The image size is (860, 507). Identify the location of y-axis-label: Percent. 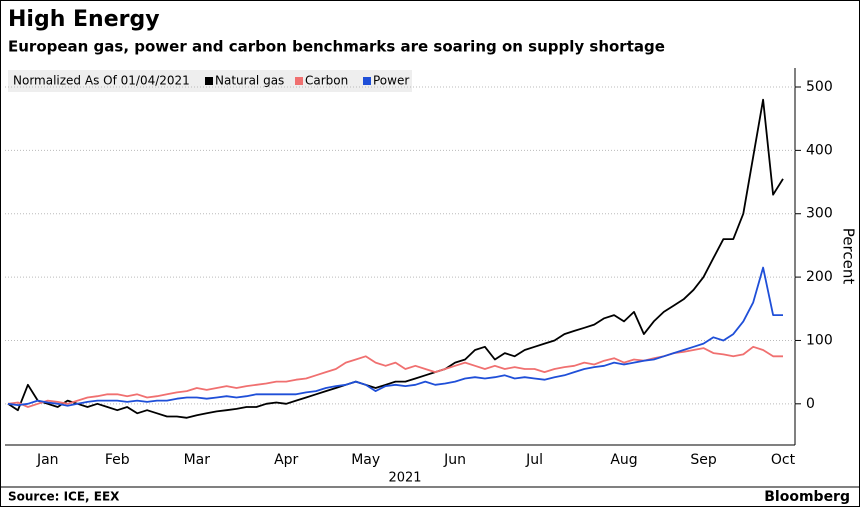
(849, 256).